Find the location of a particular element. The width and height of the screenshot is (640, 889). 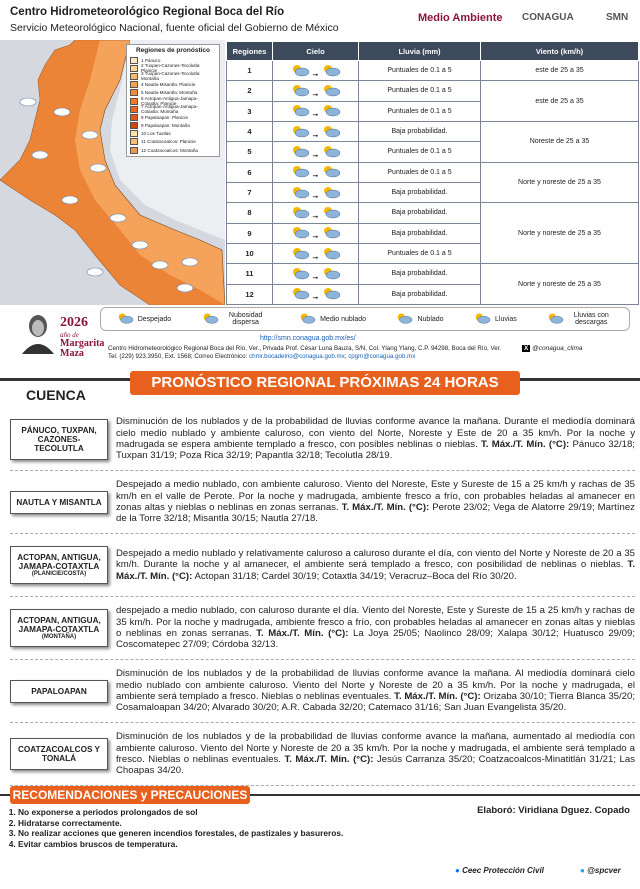

email: chmr.bocadelrio@conagua.gob.mx is located at coordinates (297, 356).